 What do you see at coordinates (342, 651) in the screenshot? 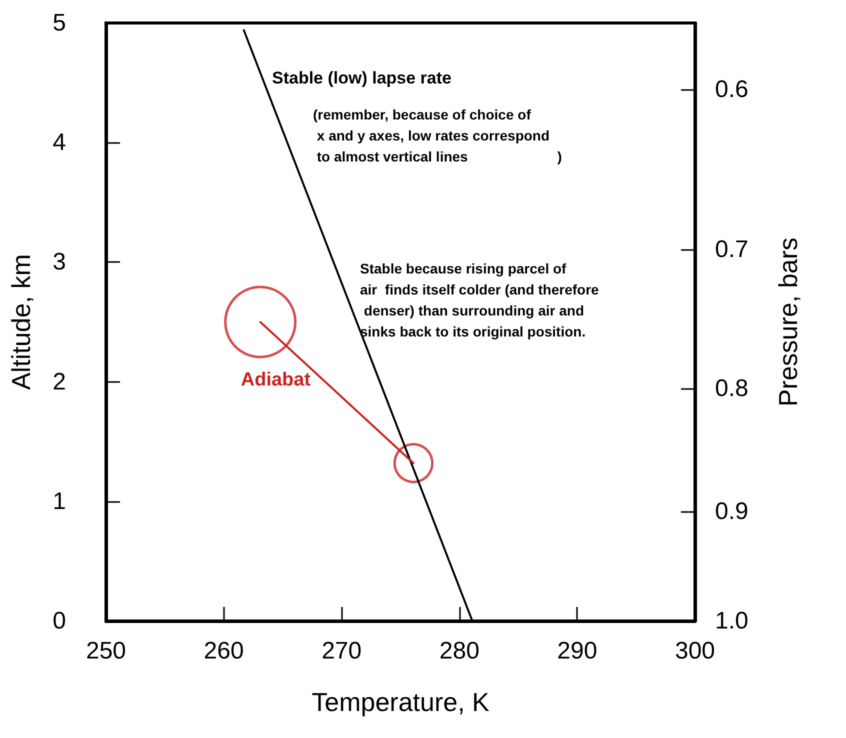
I see `x-tick-label: 270` at bounding box center [342, 651].